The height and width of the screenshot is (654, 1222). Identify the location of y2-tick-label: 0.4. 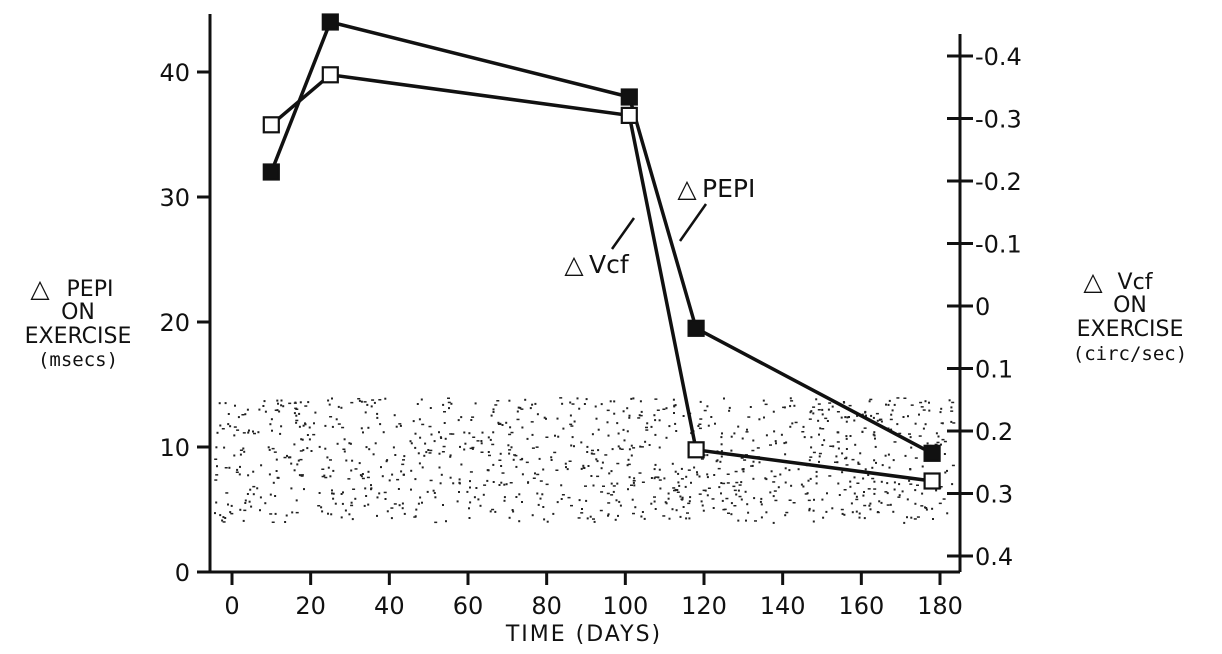
(994, 557).